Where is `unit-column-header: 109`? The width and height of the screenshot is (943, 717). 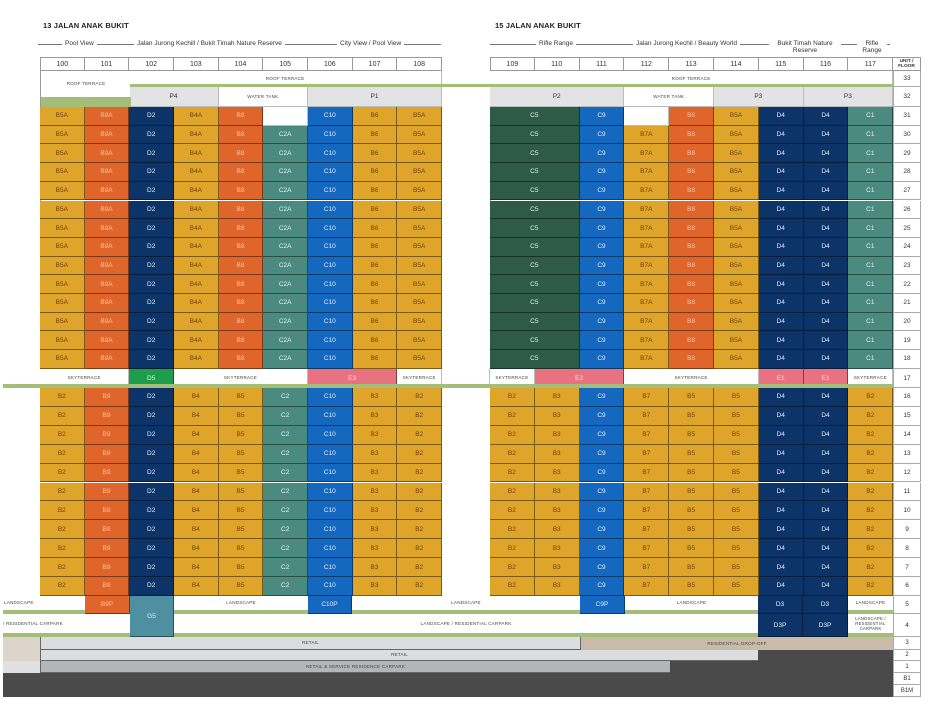 unit-column-header: 109 is located at coordinates (512, 64).